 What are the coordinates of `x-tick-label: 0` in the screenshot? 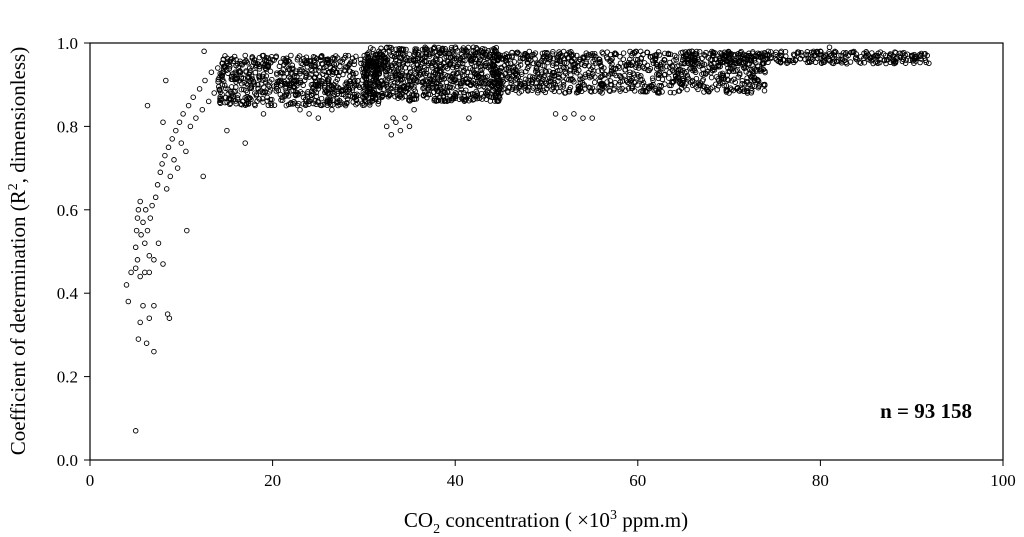 It's located at (90, 480).